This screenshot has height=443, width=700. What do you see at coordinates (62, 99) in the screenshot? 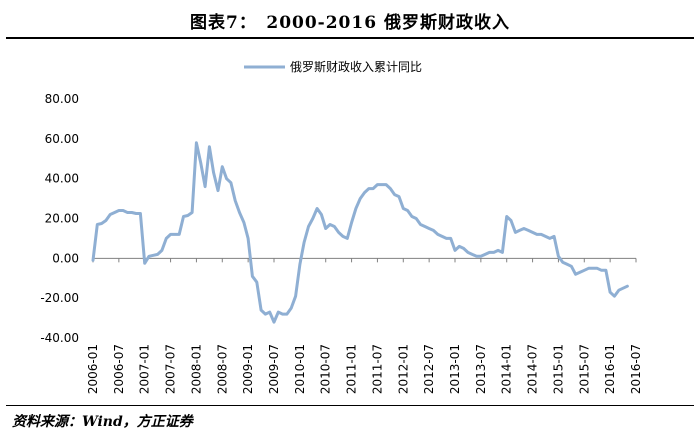
I see `y-tick-label: 80.00` at bounding box center [62, 99].